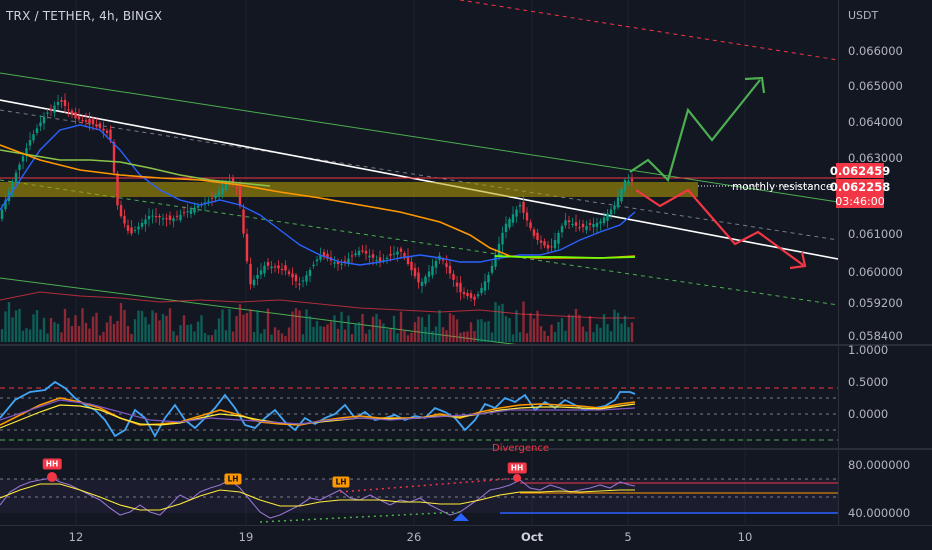 This screenshot has height=550, width=932. I want to click on ll-up-triangle, so click(461, 517).